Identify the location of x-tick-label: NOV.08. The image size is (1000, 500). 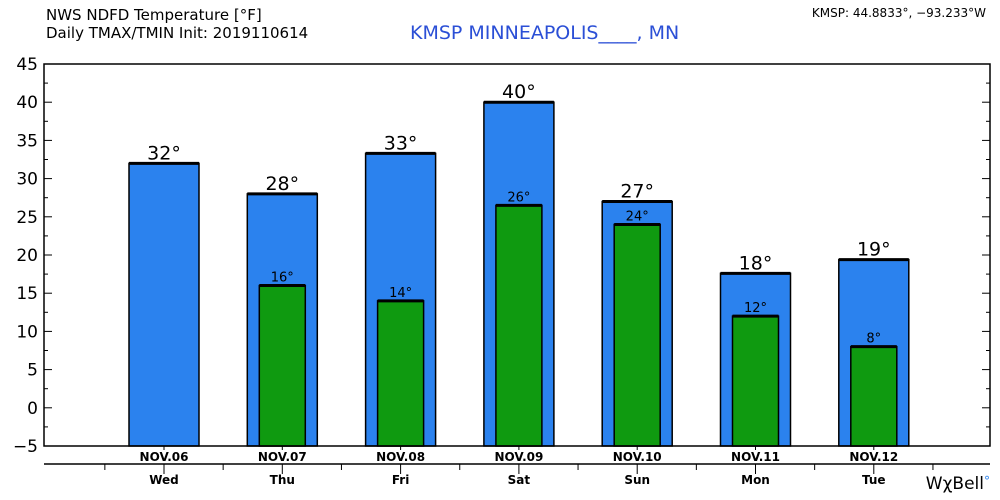
(400, 457).